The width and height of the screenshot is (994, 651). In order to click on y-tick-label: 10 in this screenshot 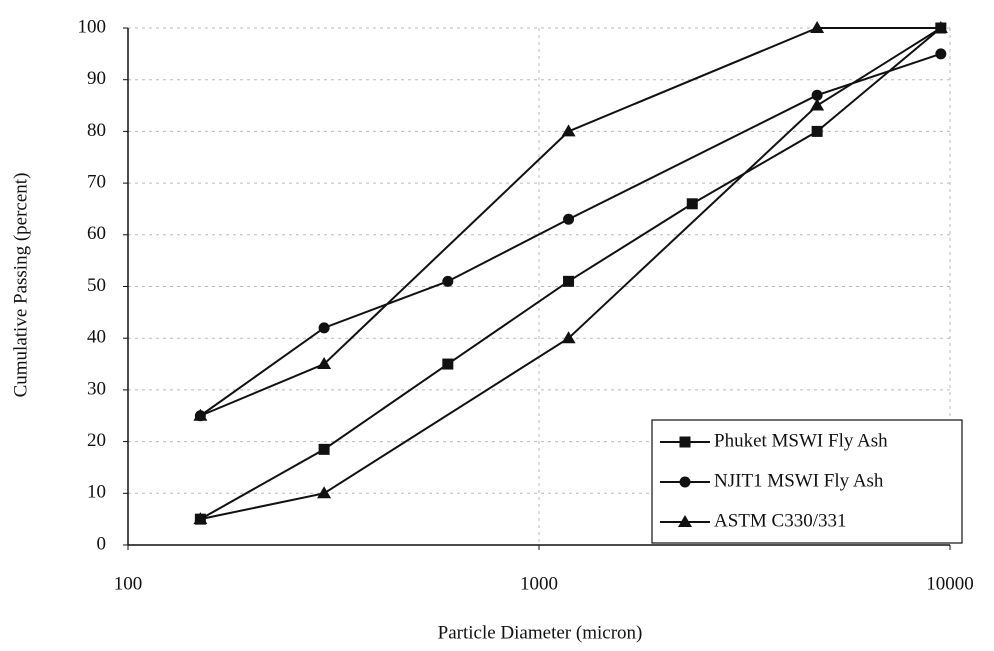, I will do `click(96, 492)`.